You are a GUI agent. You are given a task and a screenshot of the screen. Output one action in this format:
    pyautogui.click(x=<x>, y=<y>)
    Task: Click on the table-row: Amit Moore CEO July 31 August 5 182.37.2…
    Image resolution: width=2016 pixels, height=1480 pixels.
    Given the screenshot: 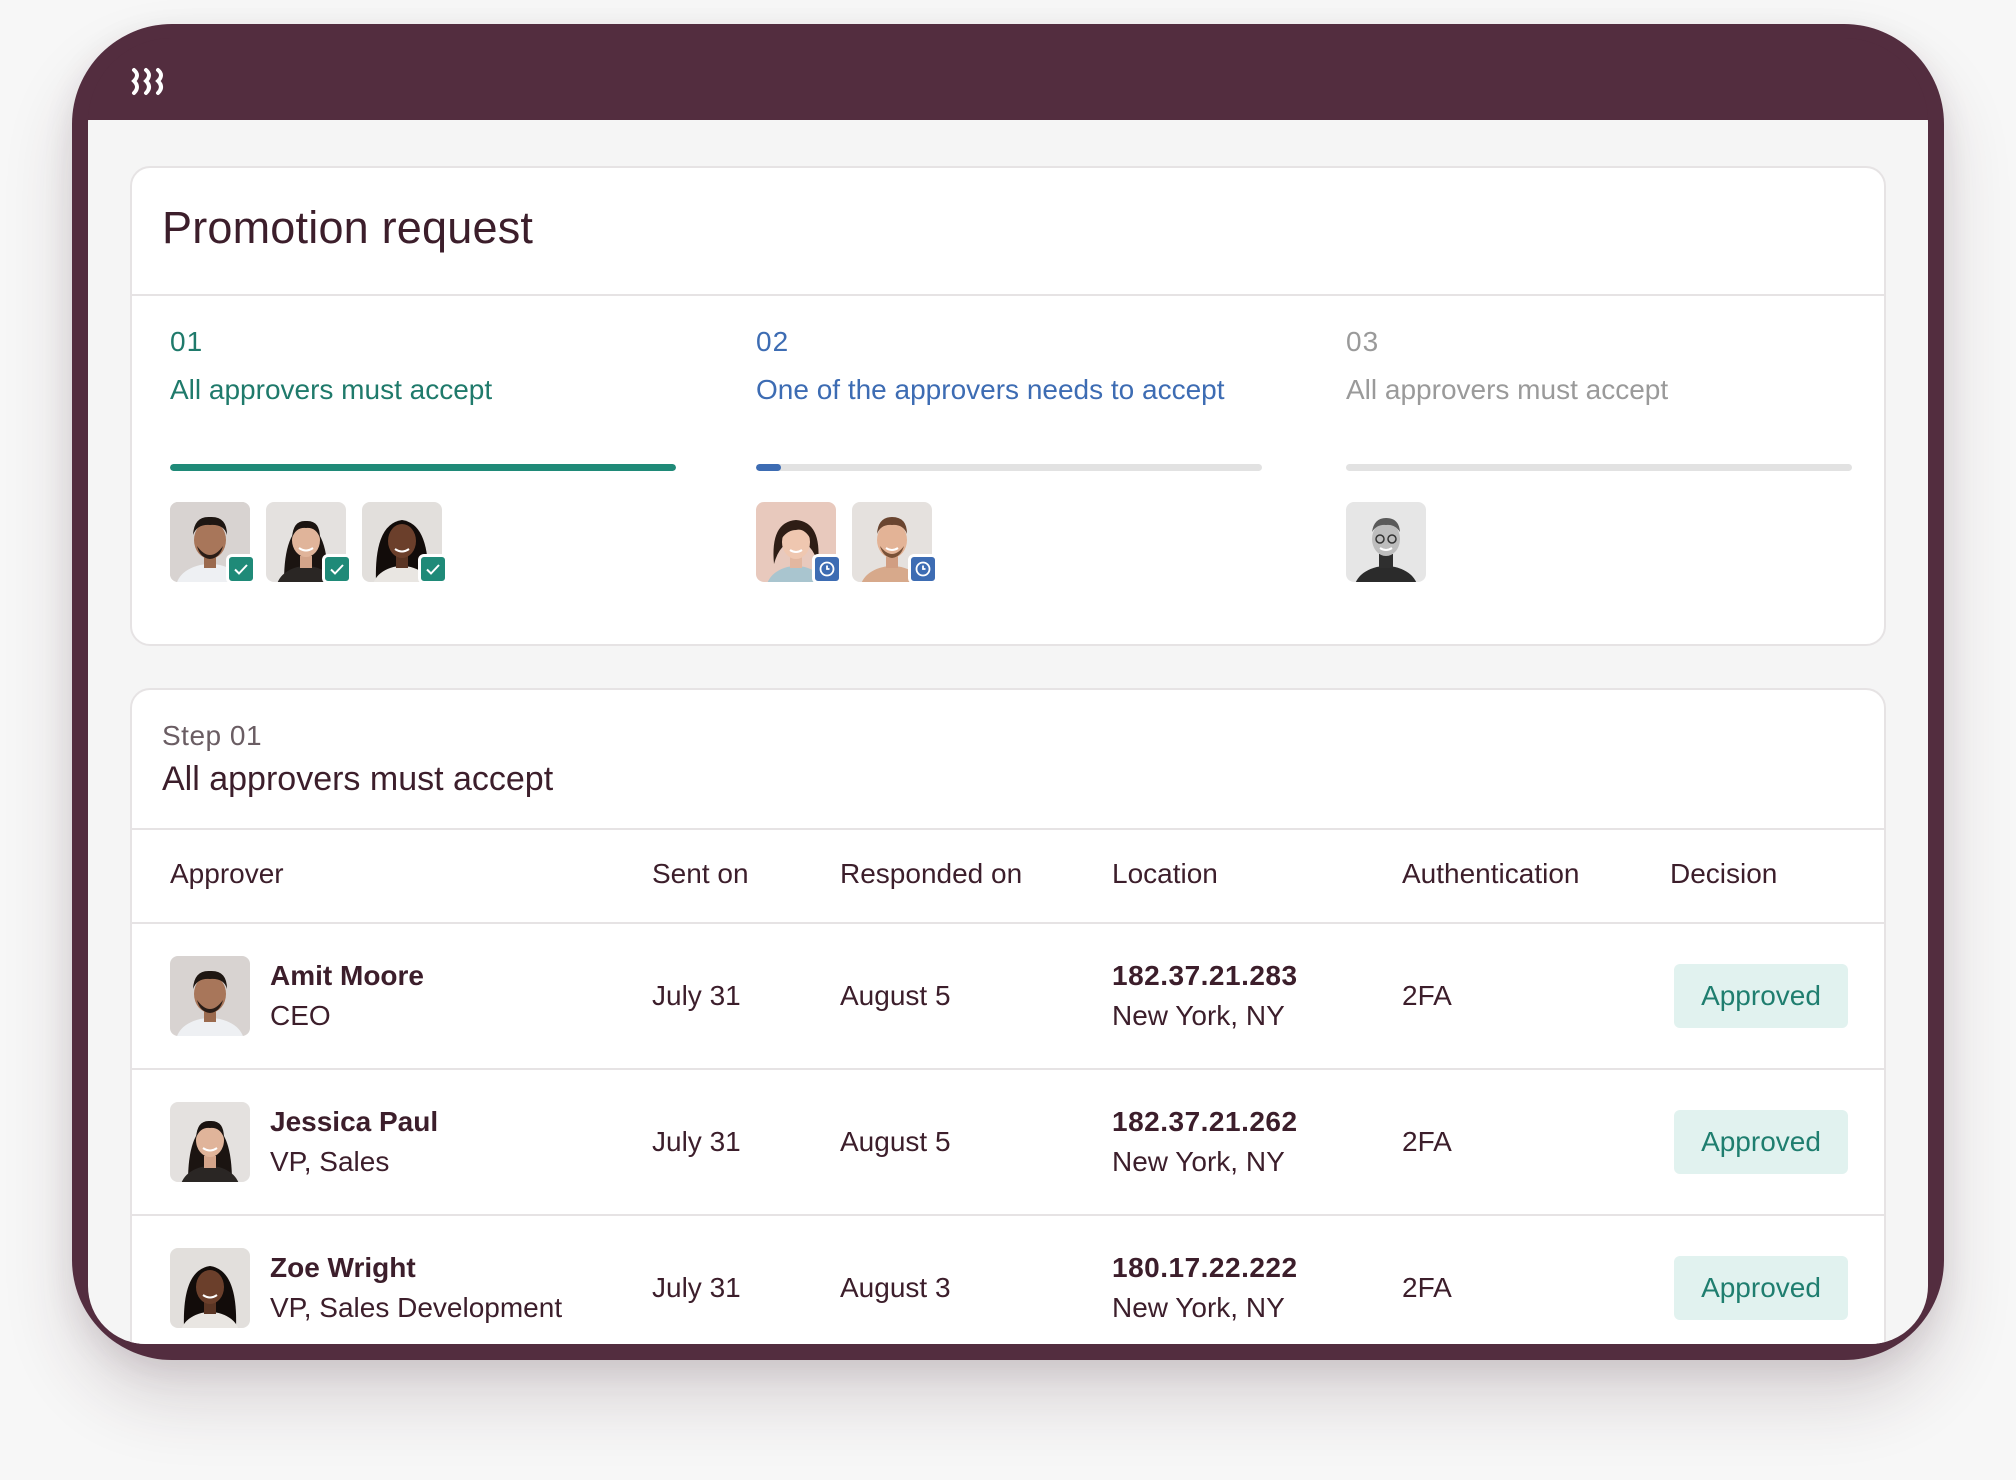 What is the action you would take?
    pyautogui.click(x=1008, y=996)
    